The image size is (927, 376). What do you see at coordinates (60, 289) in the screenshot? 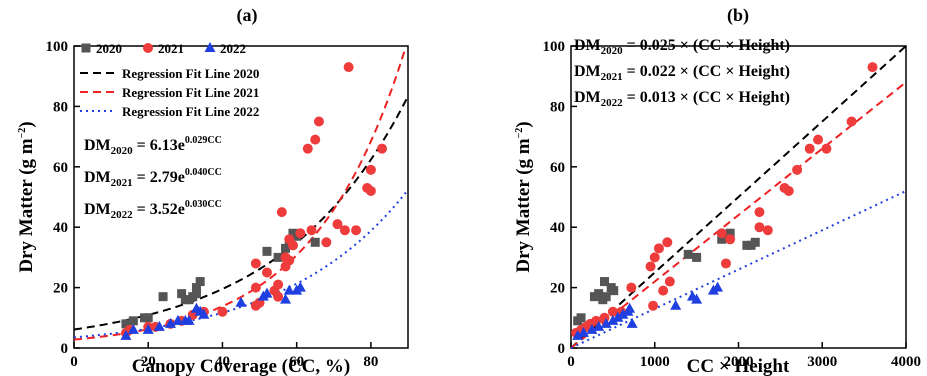
I see `y-tick-label: 20` at bounding box center [60, 289].